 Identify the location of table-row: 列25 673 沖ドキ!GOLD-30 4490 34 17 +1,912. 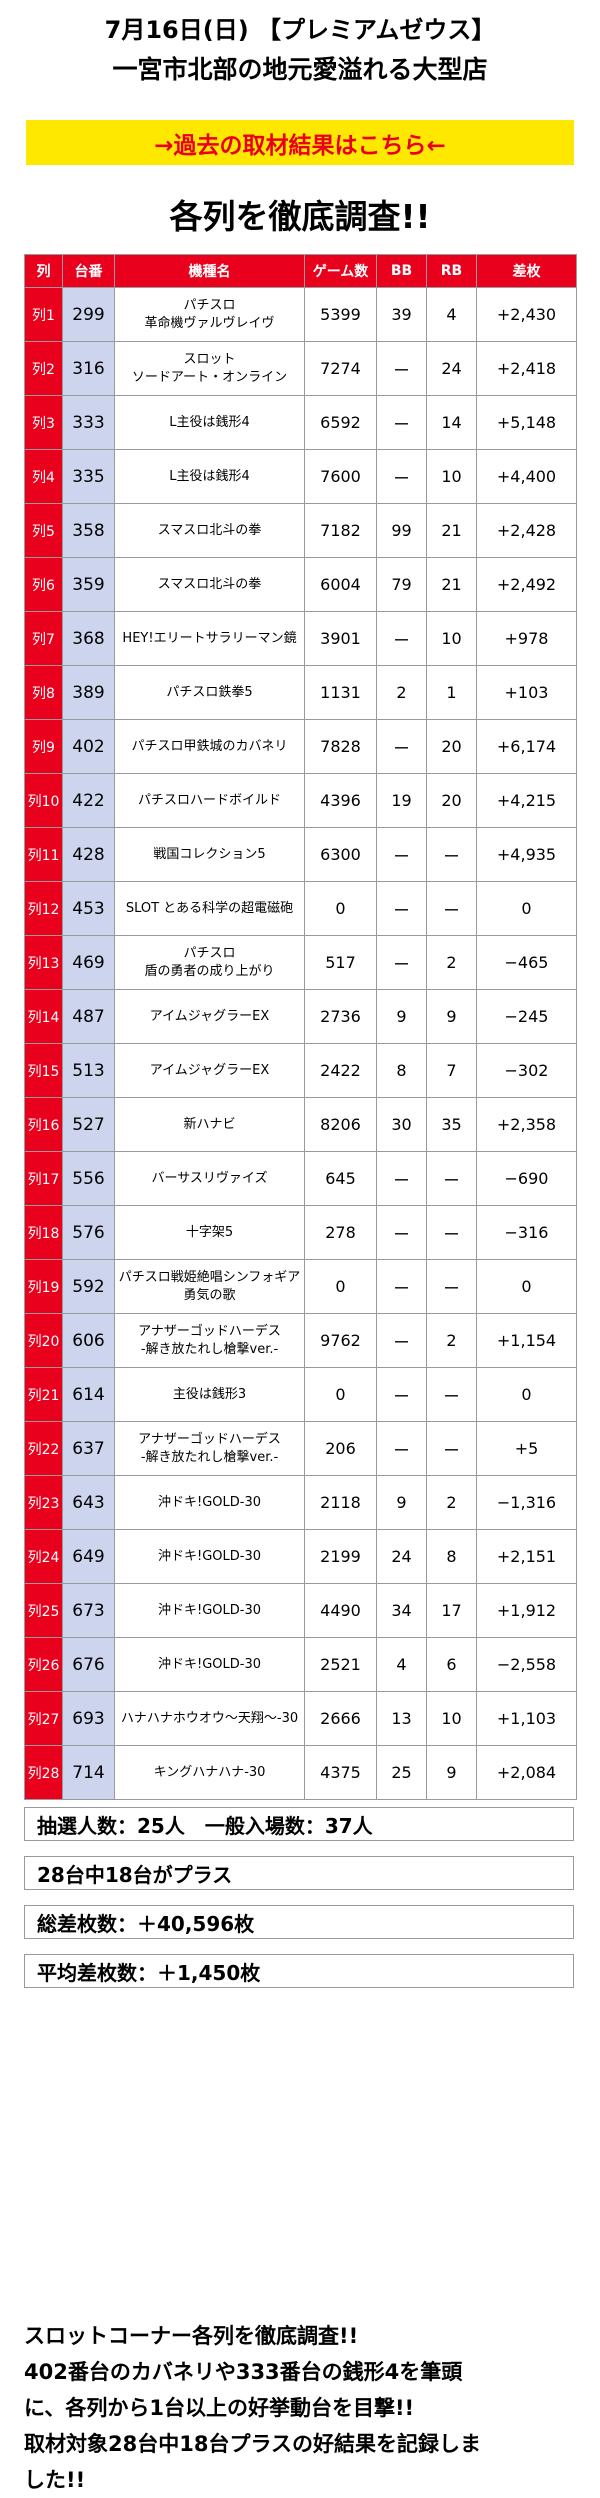
(300, 1610).